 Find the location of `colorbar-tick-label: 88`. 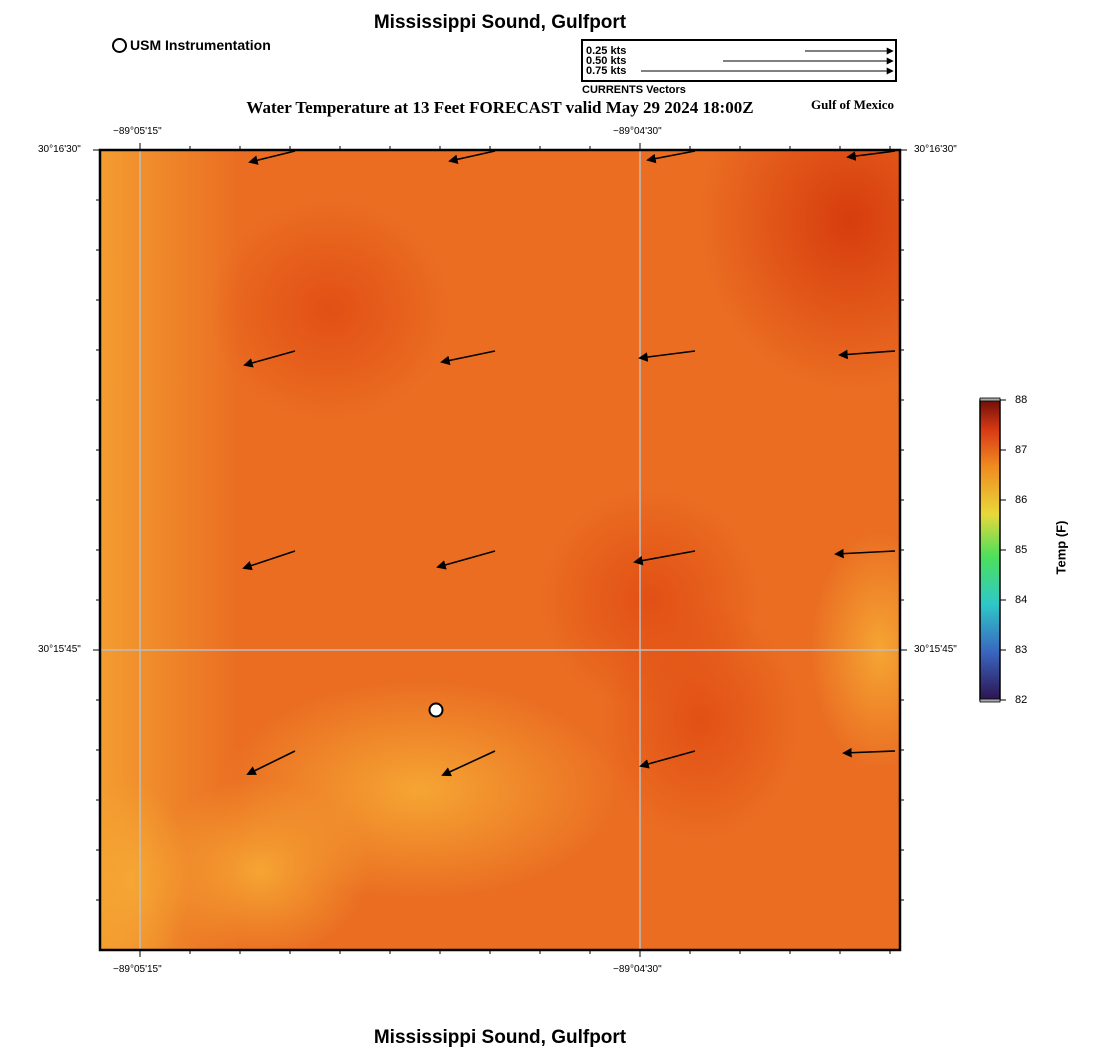

colorbar-tick-label: 88 is located at coordinates (1021, 400).